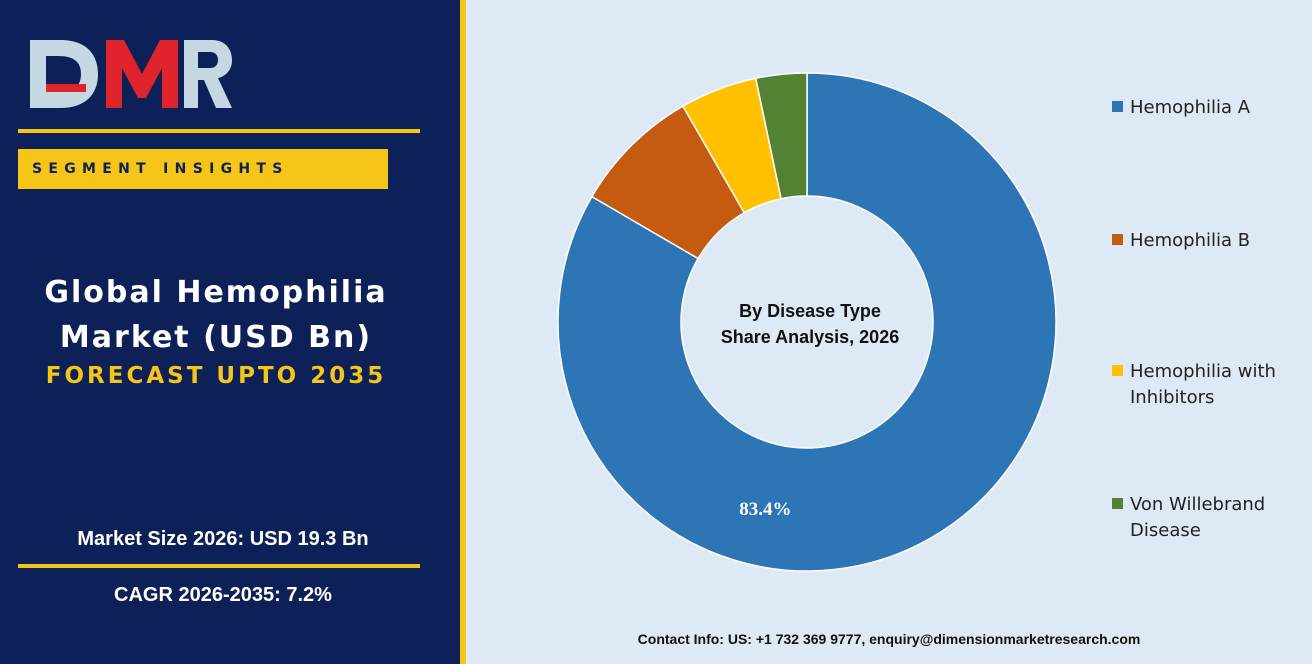  I want to click on dmr-logo, so click(131, 74).